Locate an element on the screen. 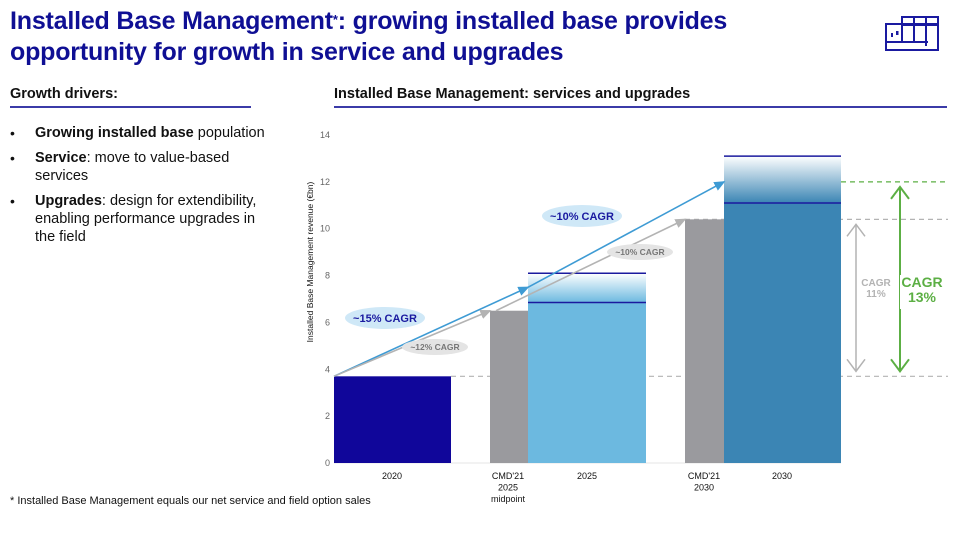 The height and width of the screenshot is (535, 963). cagr-label: CAGR 13% is located at coordinates (921, 289).